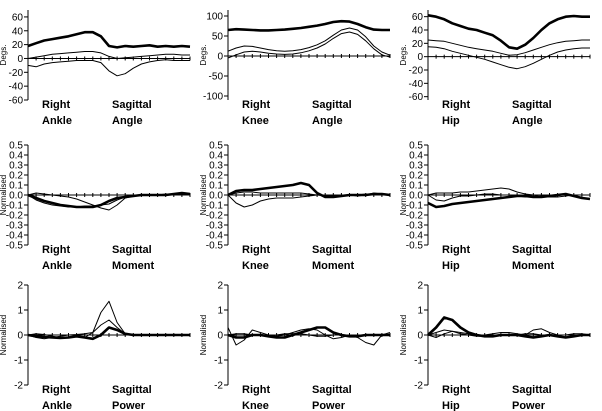 This screenshot has height=411, width=602. What do you see at coordinates (529, 405) in the screenshot?
I see `chart-title-text: Power` at bounding box center [529, 405].